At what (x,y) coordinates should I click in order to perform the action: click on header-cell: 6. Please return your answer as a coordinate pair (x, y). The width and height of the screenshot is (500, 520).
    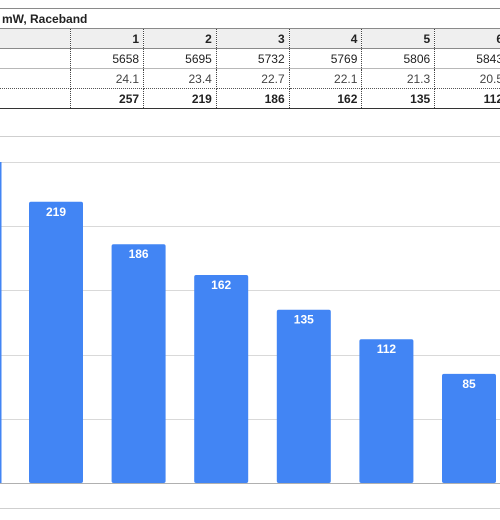
    Looking at the image, I should click on (467, 38).